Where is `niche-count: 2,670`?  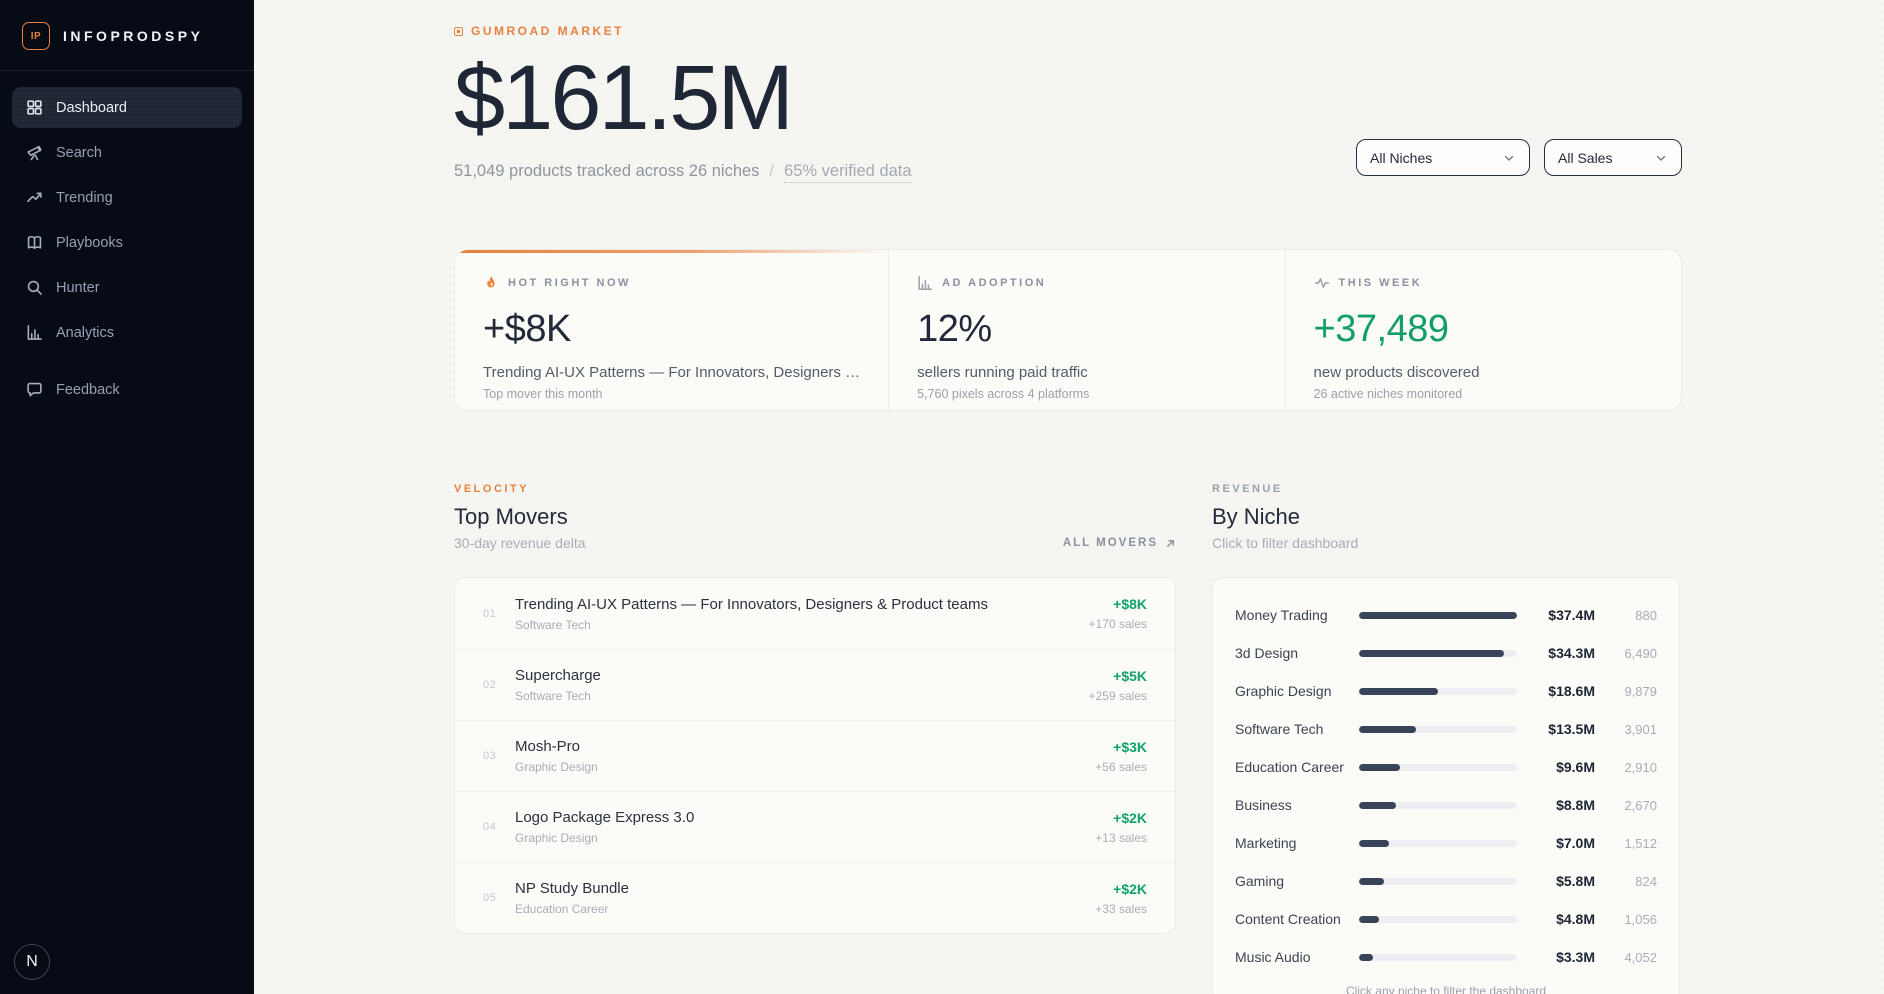 niche-count: 2,670 is located at coordinates (1640, 805).